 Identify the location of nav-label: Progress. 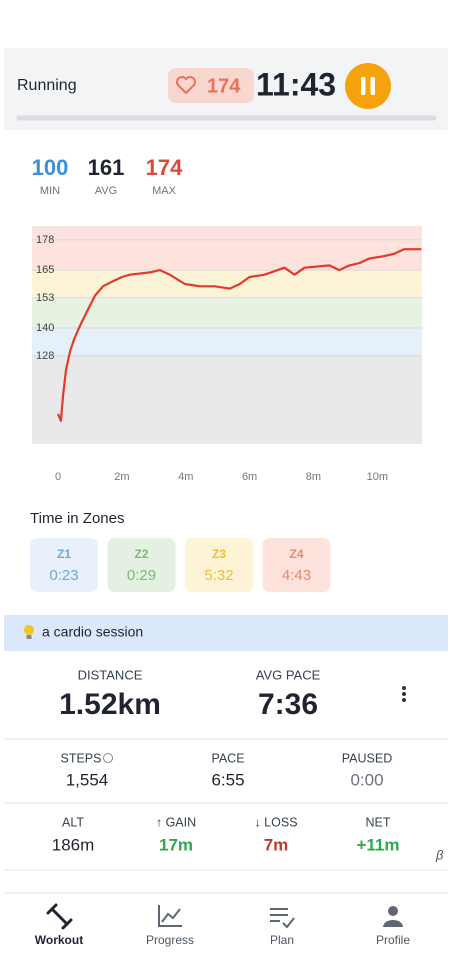
(170, 940).